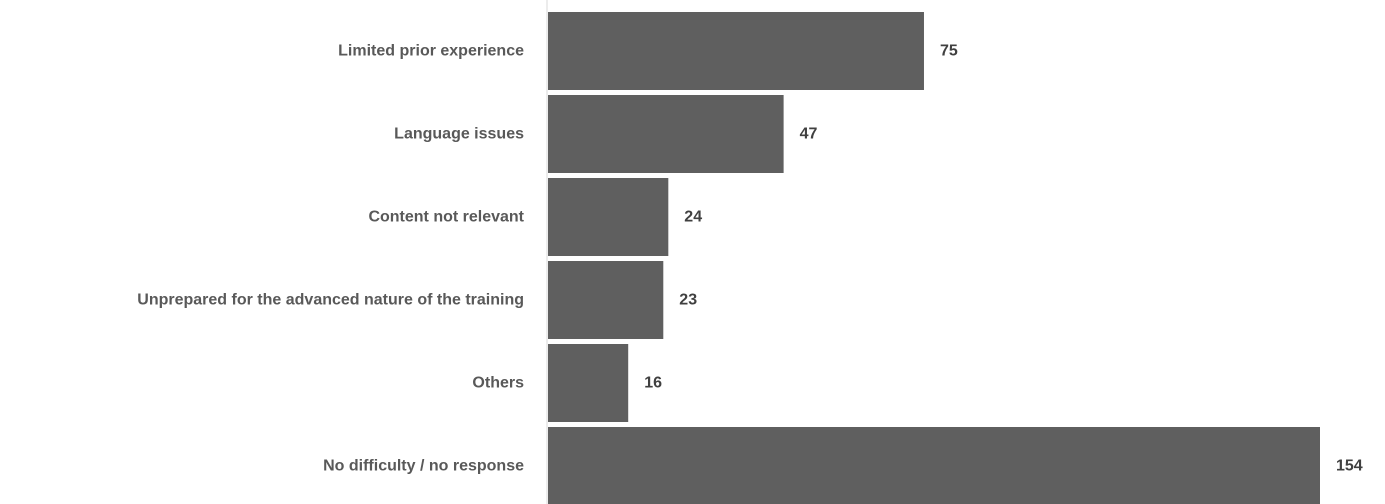  Describe the element at coordinates (498, 383) in the screenshot. I see `category-label: Others` at that location.